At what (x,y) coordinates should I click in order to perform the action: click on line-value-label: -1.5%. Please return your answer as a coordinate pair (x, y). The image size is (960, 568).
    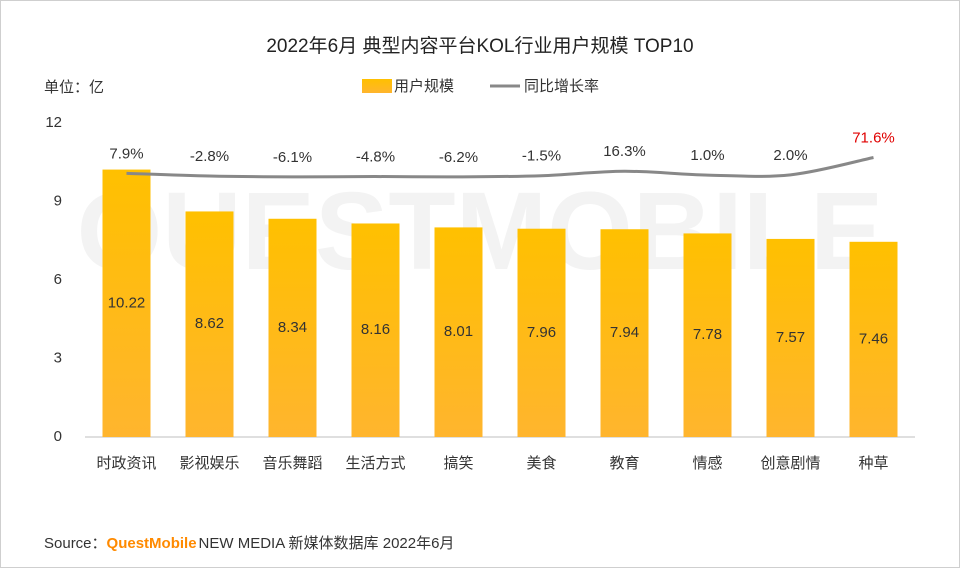
    Looking at the image, I should click on (541, 156).